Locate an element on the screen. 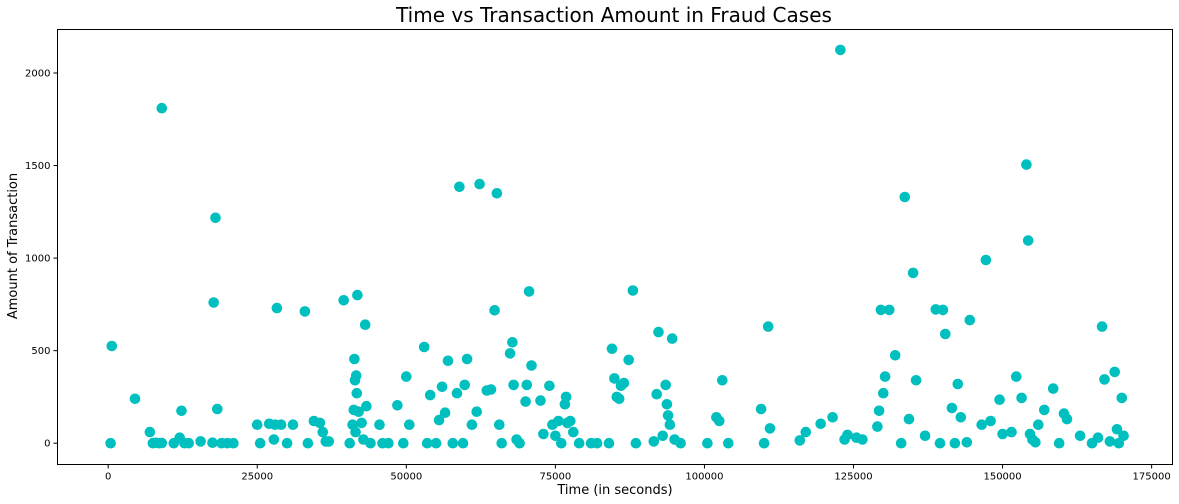 This screenshot has width=1179, height=504. x-tick-label-4: 100000 is located at coordinates (704, 477).